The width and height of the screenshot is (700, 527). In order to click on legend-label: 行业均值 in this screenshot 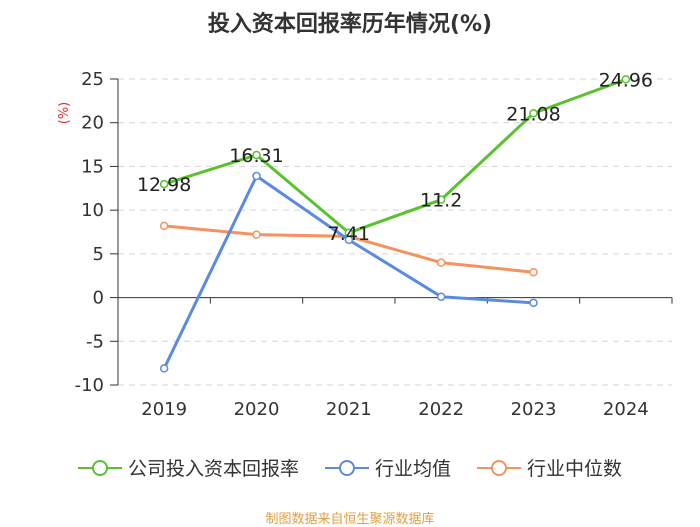, I will do `click(412, 469)`.